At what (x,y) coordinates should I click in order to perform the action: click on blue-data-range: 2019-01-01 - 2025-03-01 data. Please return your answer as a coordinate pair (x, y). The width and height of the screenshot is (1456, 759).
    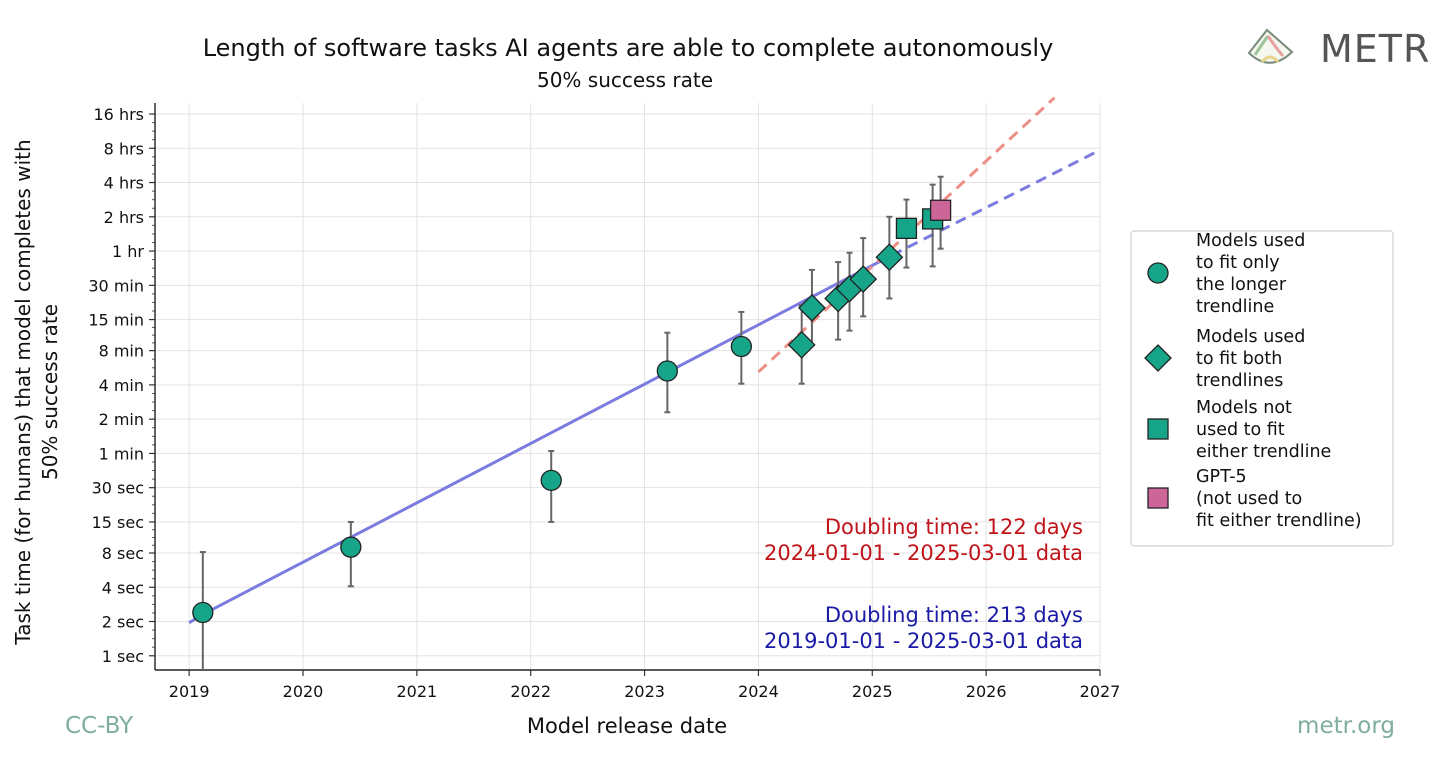
    Looking at the image, I should click on (923, 641).